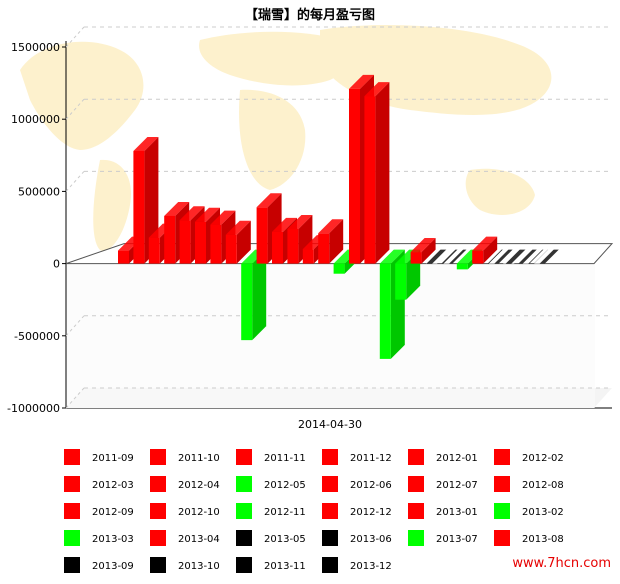 The image size is (620, 584). I want to click on legend-item: 2012-10, so click(185, 511).